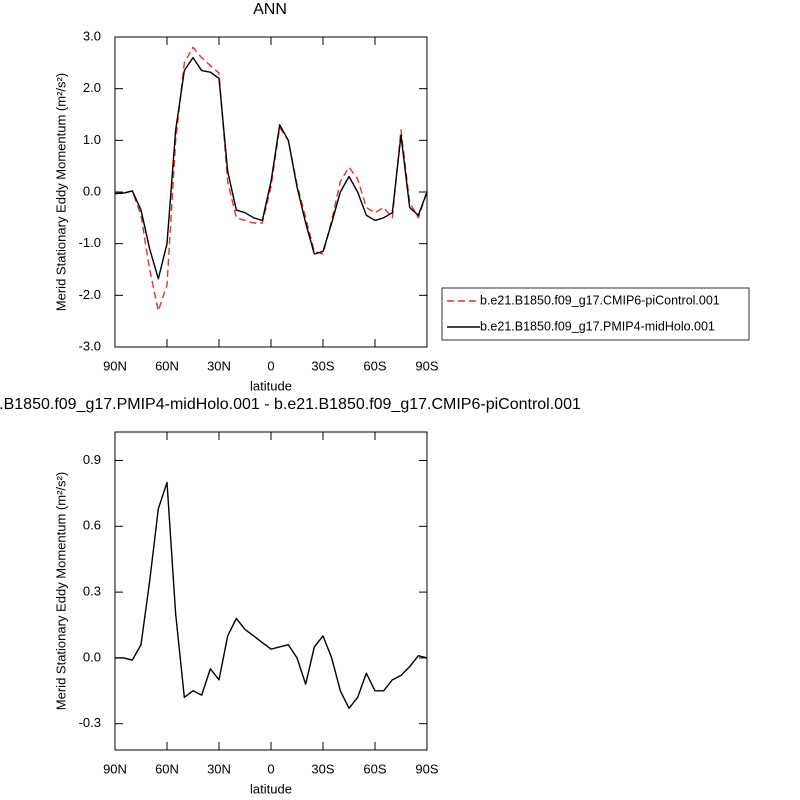 The image size is (800, 800). I want to click on y-tick-label: -1.0, so click(90, 242).